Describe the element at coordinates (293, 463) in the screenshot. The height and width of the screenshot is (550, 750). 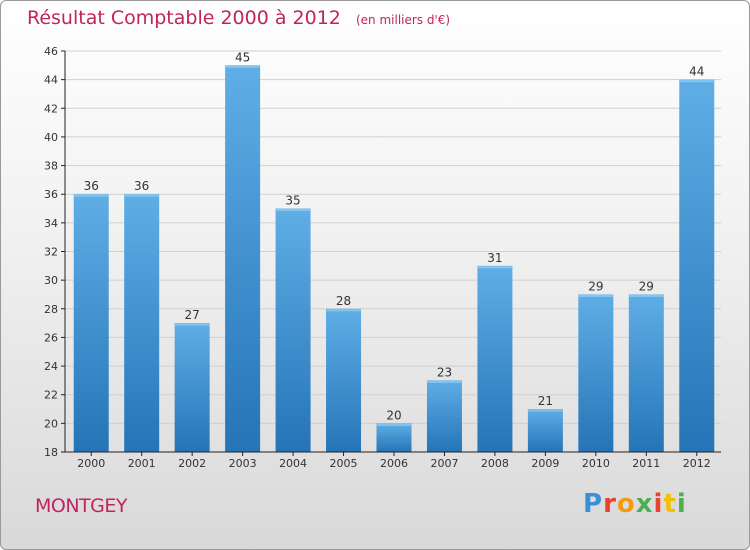
I see `x-tick-label: 2004` at that location.